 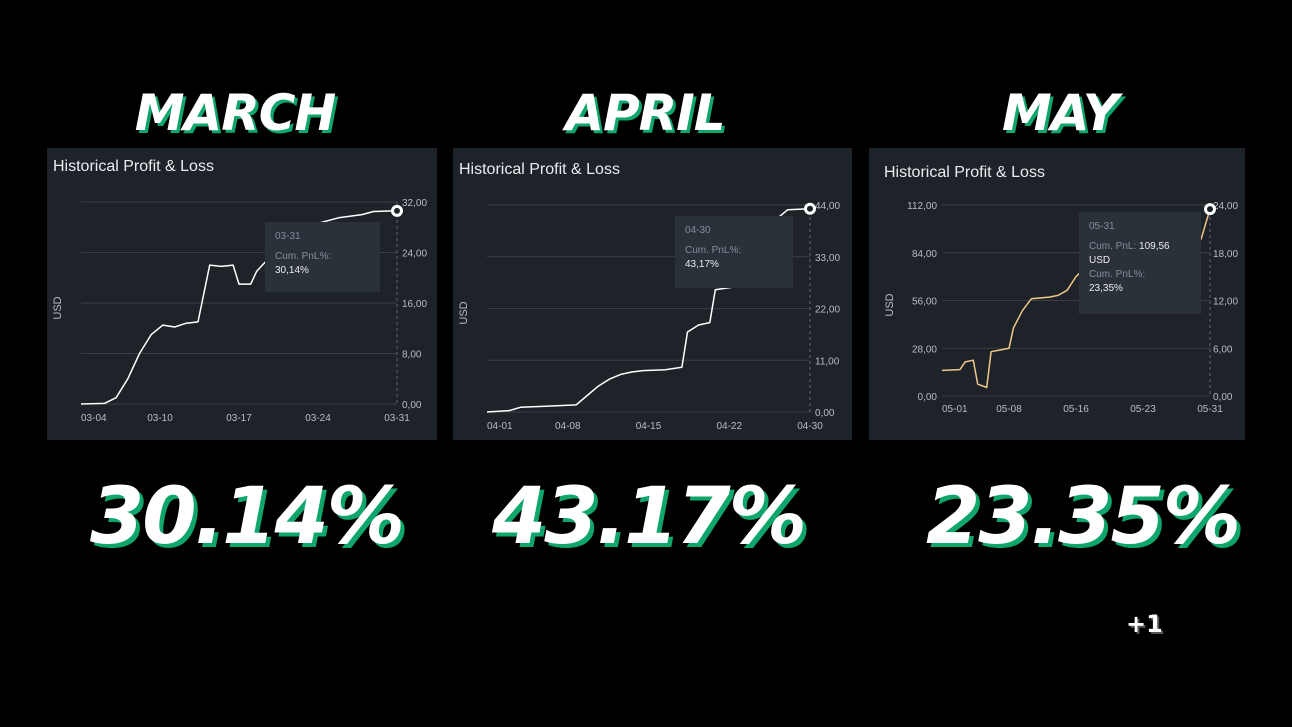 I want to click on result-percent-may: 23.35%, so click(x=1083, y=517).